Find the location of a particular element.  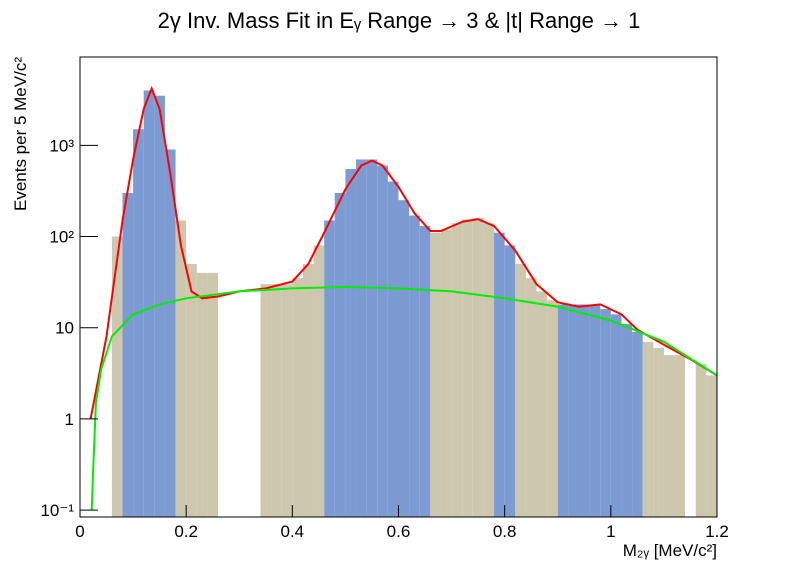

y-tick-label: 10³ is located at coordinates (61, 145).